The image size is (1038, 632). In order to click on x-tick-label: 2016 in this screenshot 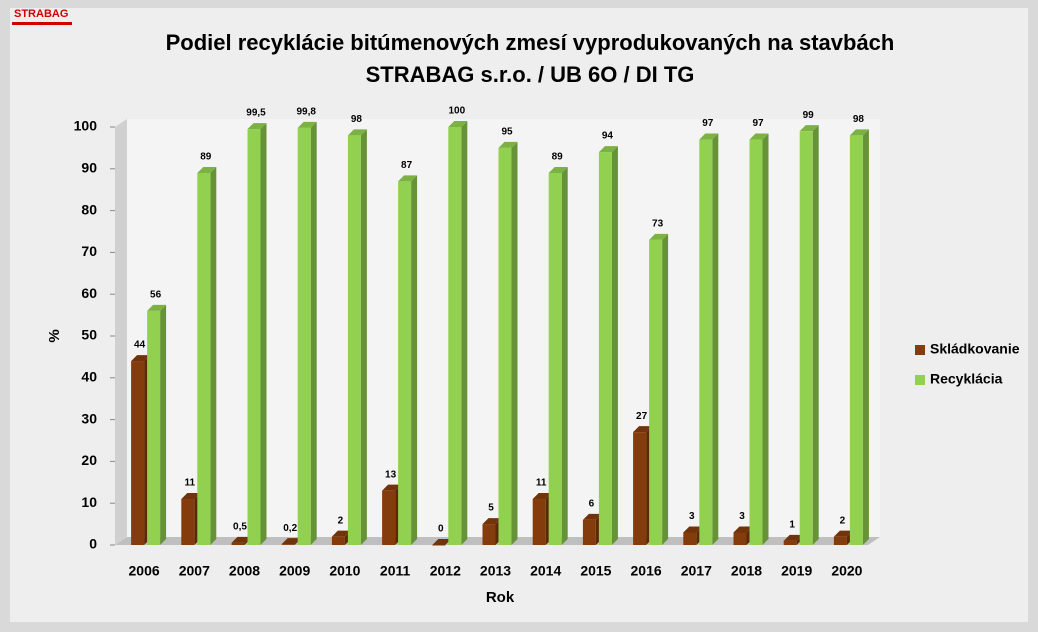, I will do `click(646, 571)`.